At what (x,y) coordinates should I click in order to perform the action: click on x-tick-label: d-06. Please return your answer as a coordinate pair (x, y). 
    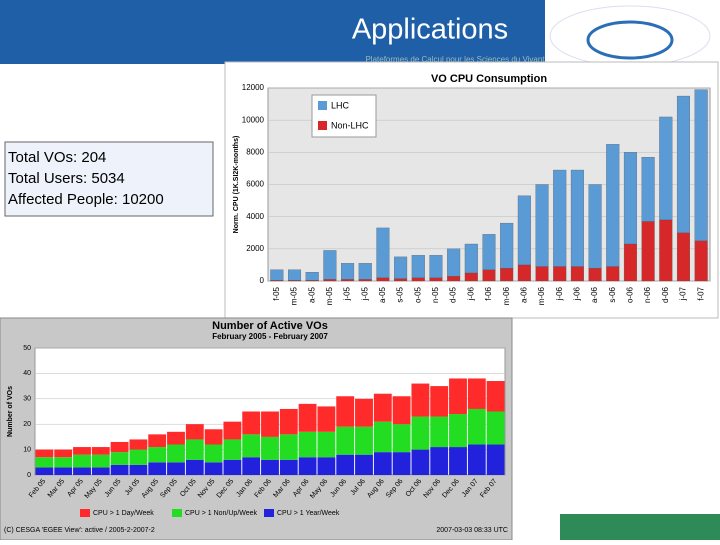
    Looking at the image, I should click on (665, 294).